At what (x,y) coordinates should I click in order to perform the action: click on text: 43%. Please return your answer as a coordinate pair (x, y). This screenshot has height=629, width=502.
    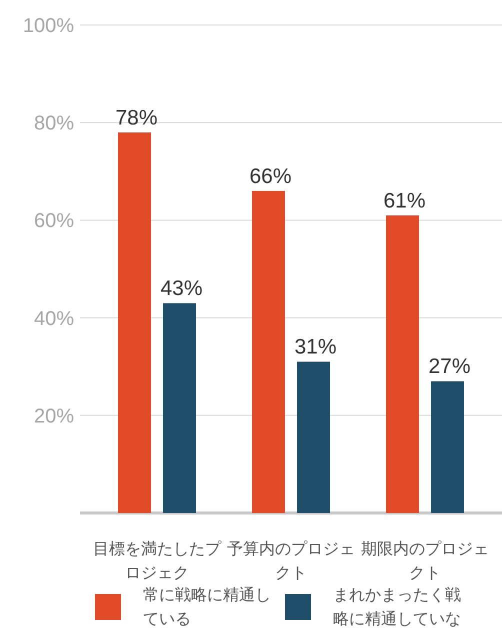
    Looking at the image, I should click on (181, 288).